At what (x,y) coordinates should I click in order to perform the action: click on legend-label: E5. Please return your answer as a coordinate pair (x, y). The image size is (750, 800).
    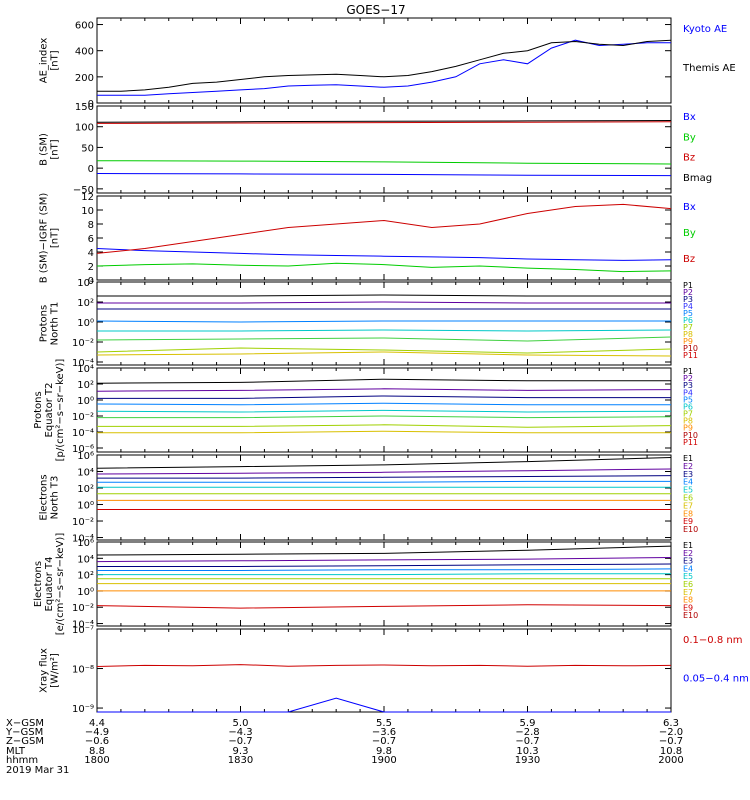
    Looking at the image, I should click on (688, 576).